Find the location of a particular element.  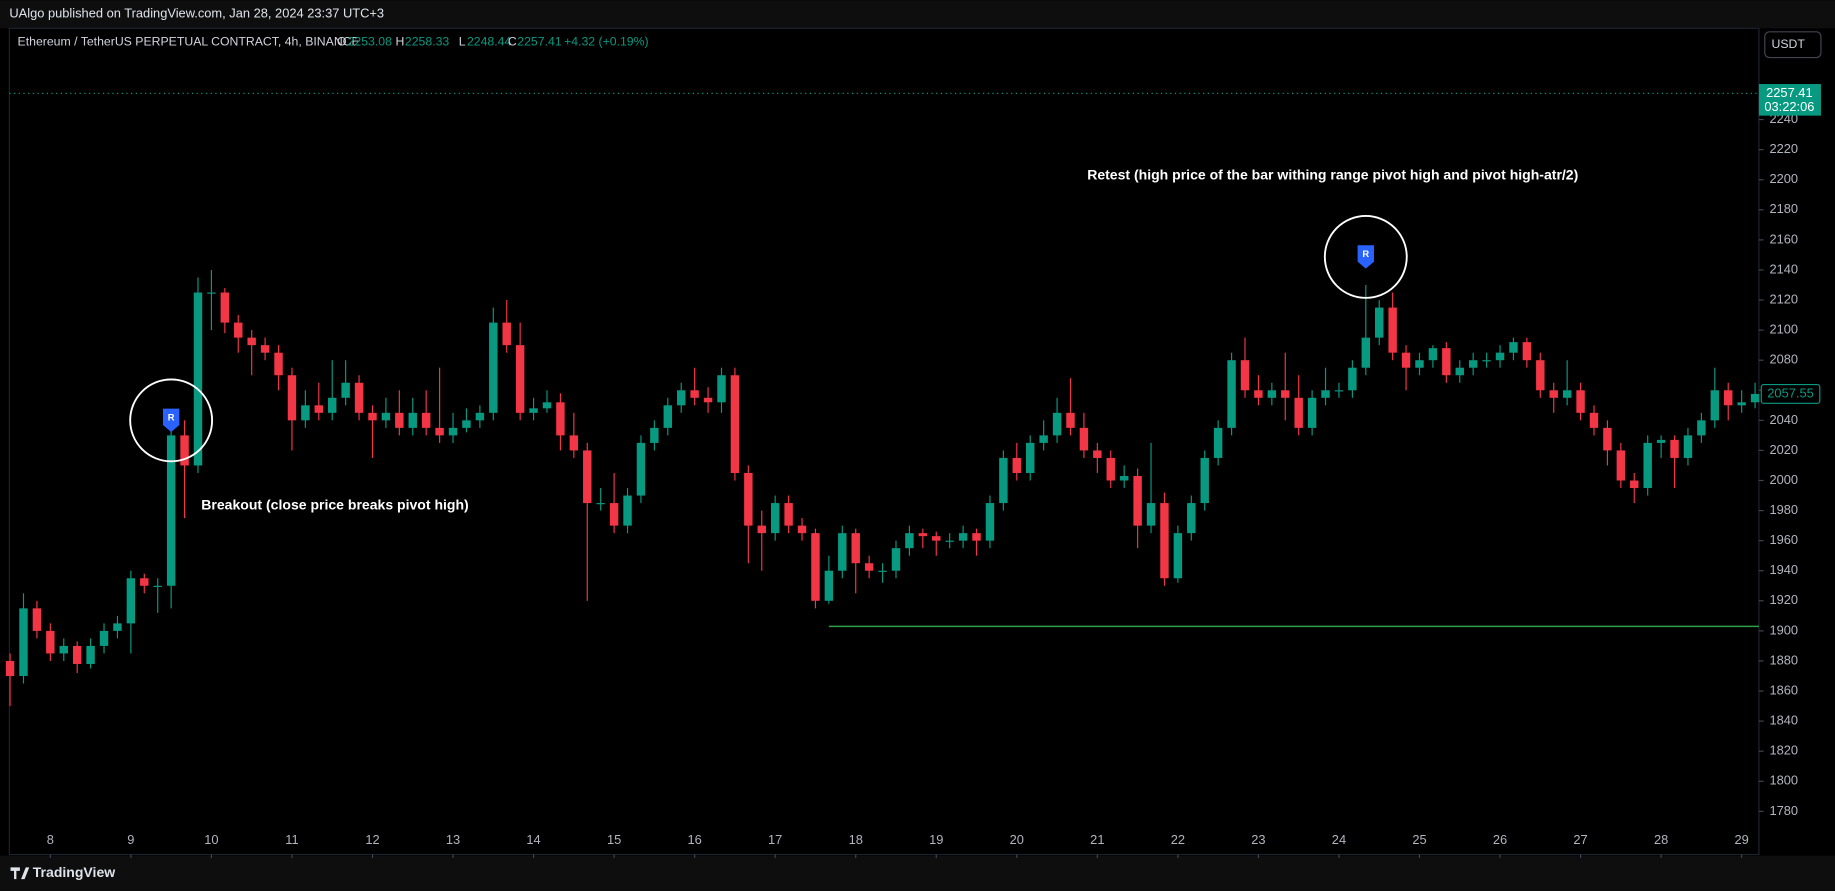

y-tick-label: 1800 is located at coordinates (1783, 780).